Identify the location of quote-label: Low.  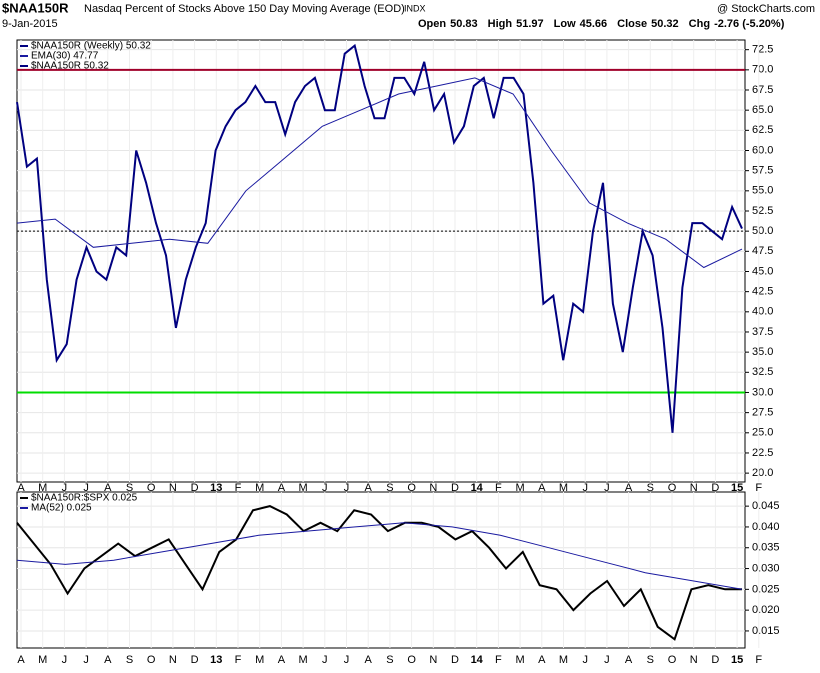
(565, 24).